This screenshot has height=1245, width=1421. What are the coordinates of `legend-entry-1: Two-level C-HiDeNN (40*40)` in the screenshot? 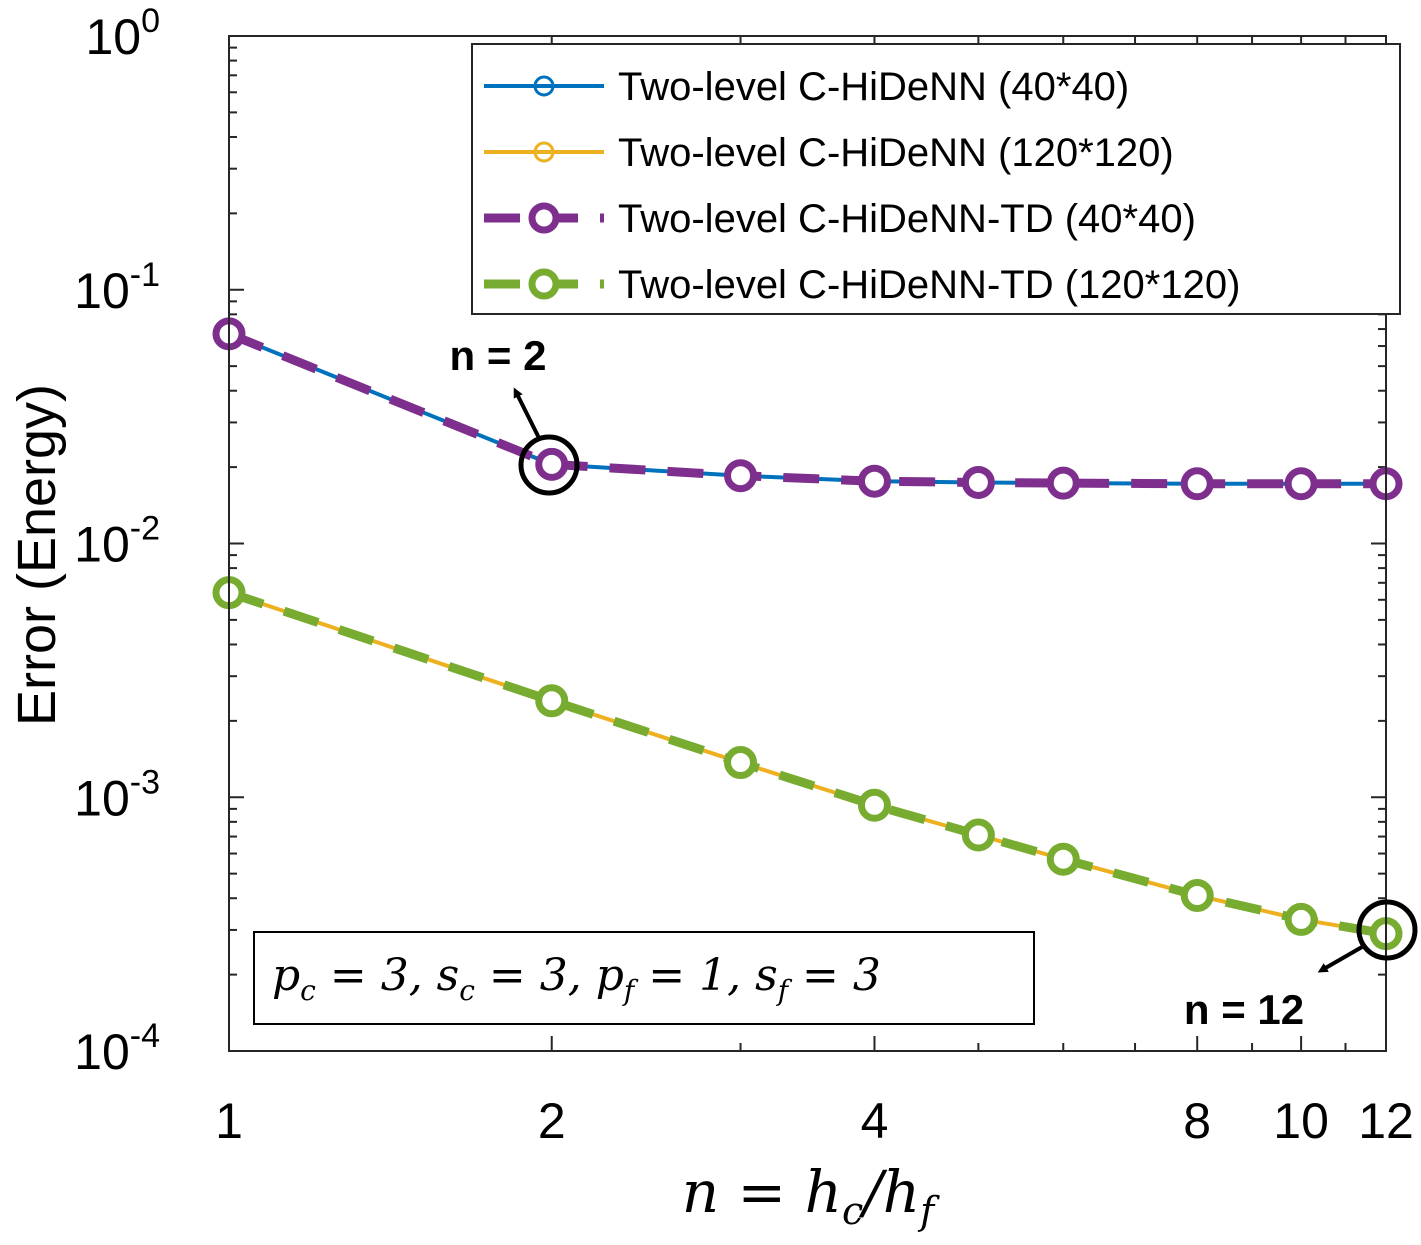 It's located at (806, 87).